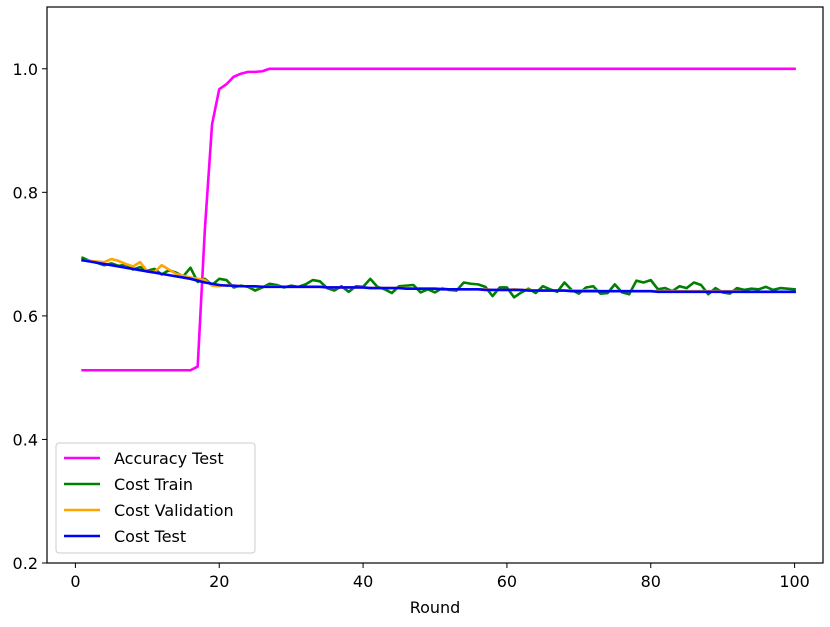 The height and width of the screenshot is (627, 830). What do you see at coordinates (507, 581) in the screenshot?
I see `x-tick-label: 60` at bounding box center [507, 581].